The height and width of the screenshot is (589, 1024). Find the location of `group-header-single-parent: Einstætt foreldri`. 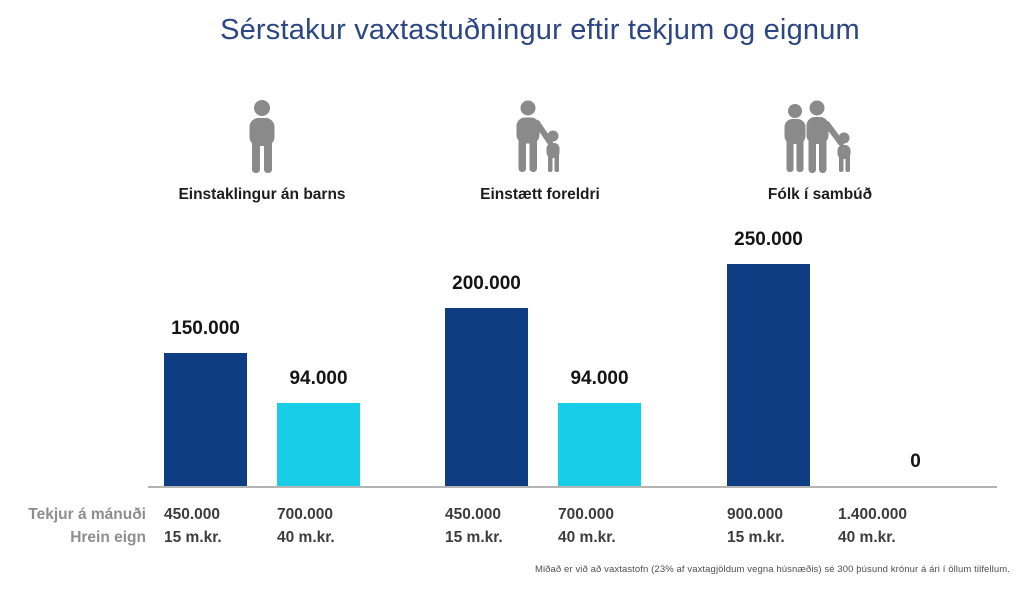

group-header-single-parent: Einstætt foreldri is located at coordinates (540, 151).